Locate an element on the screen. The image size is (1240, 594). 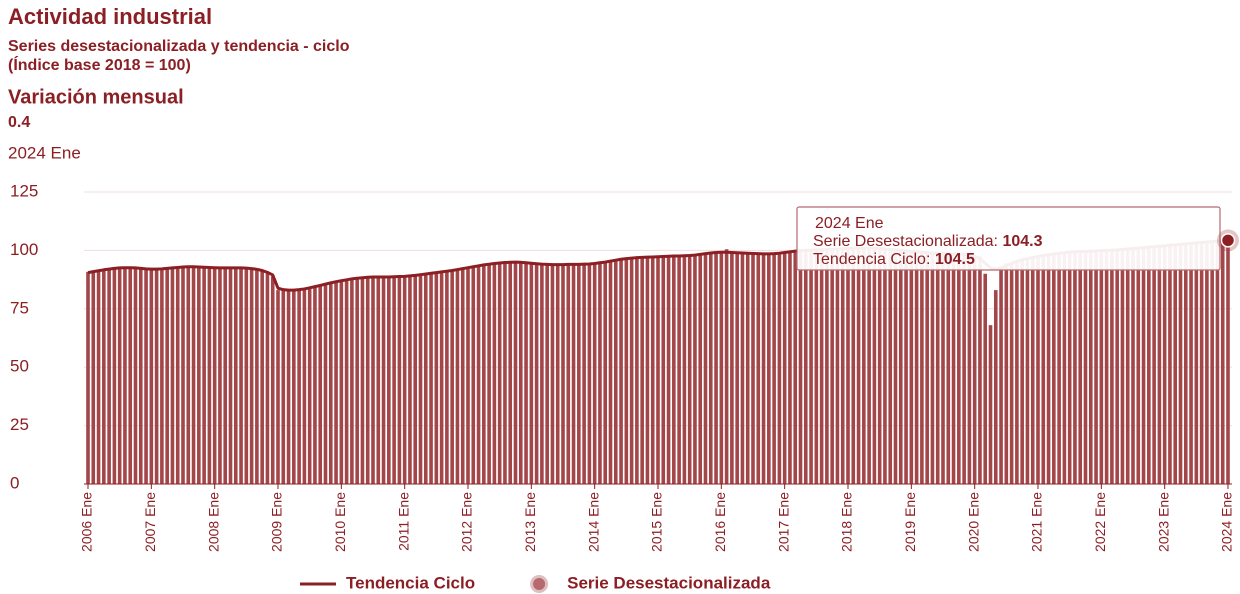
subtitle-base: (Índice base 2018 = 100) is located at coordinates (99, 64).